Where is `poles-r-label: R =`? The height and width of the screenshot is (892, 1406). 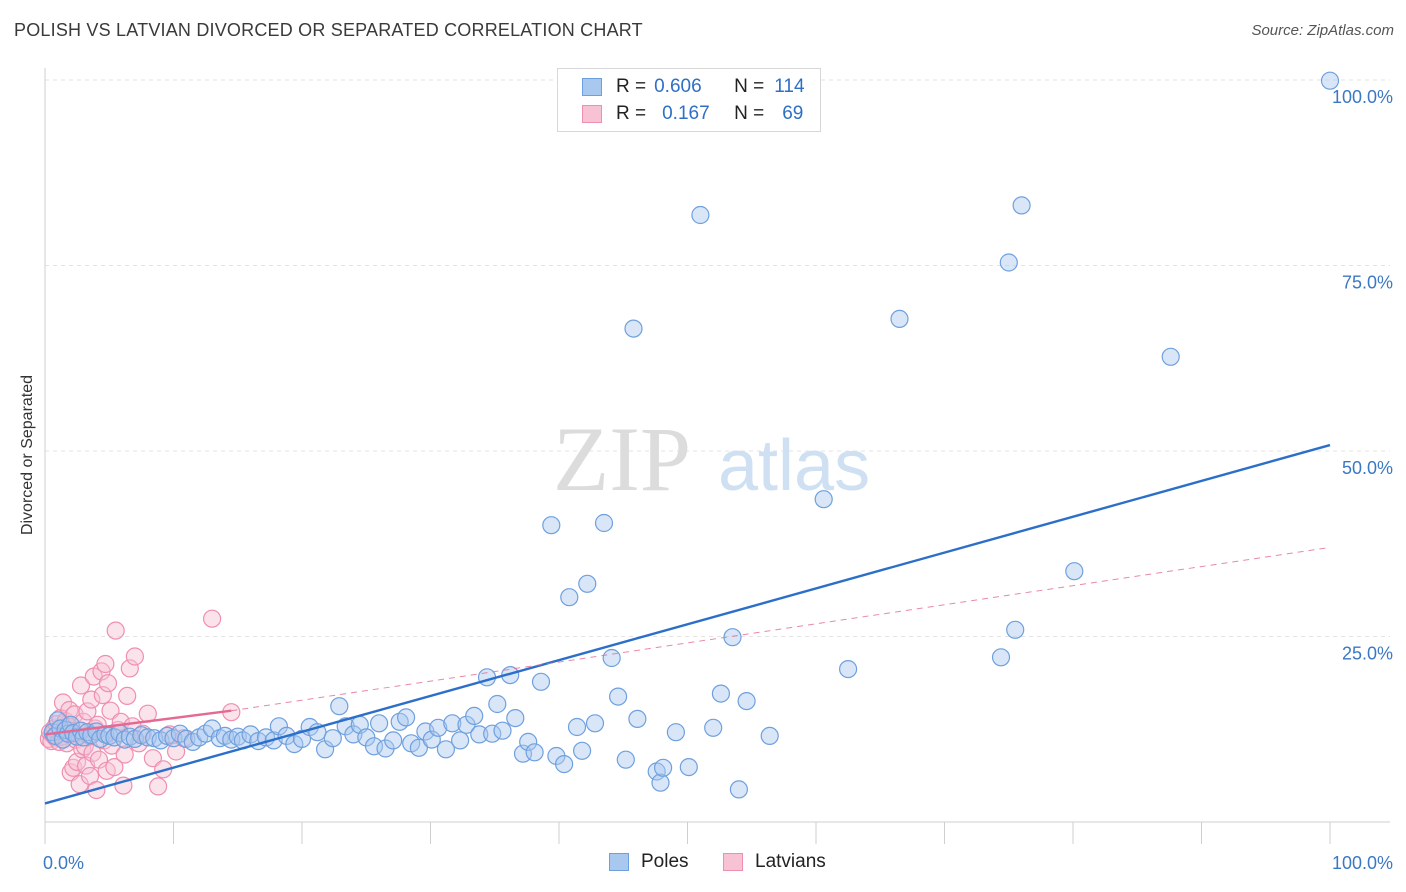 poles-r-label: R = is located at coordinates (631, 86).